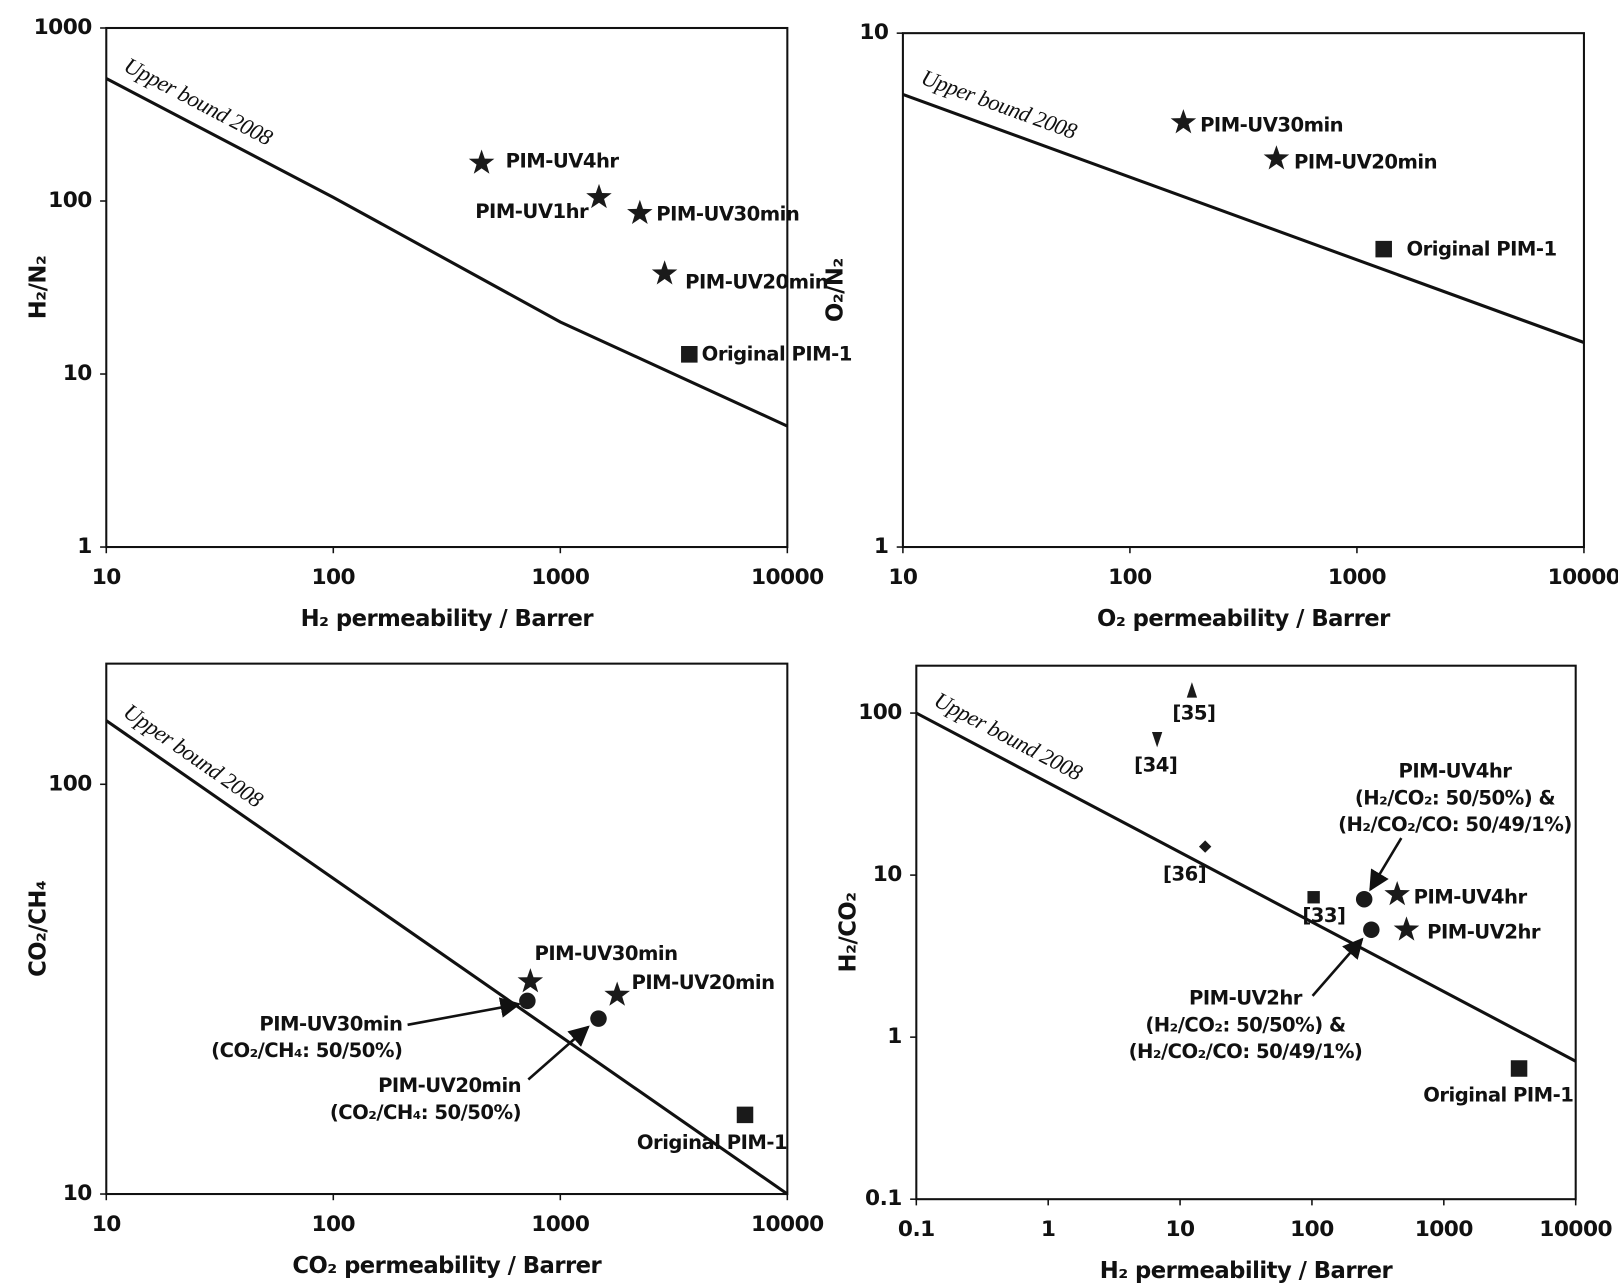  What do you see at coordinates (447, 1266) in the screenshot?
I see `x-axis-label: CO₂ permeability / Barrer` at bounding box center [447, 1266].